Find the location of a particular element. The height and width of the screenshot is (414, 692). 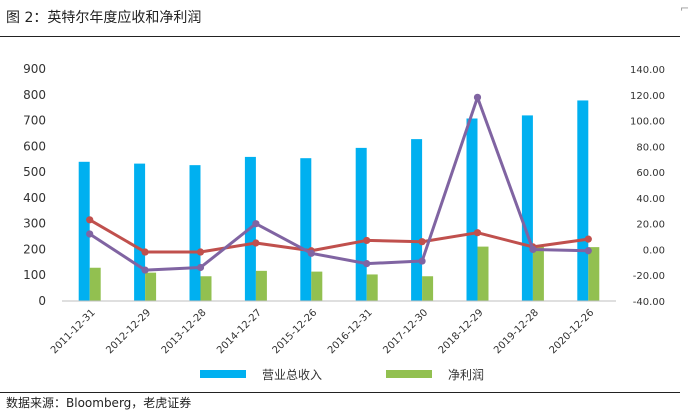

left-tick-label: 0 is located at coordinates (42, 301).